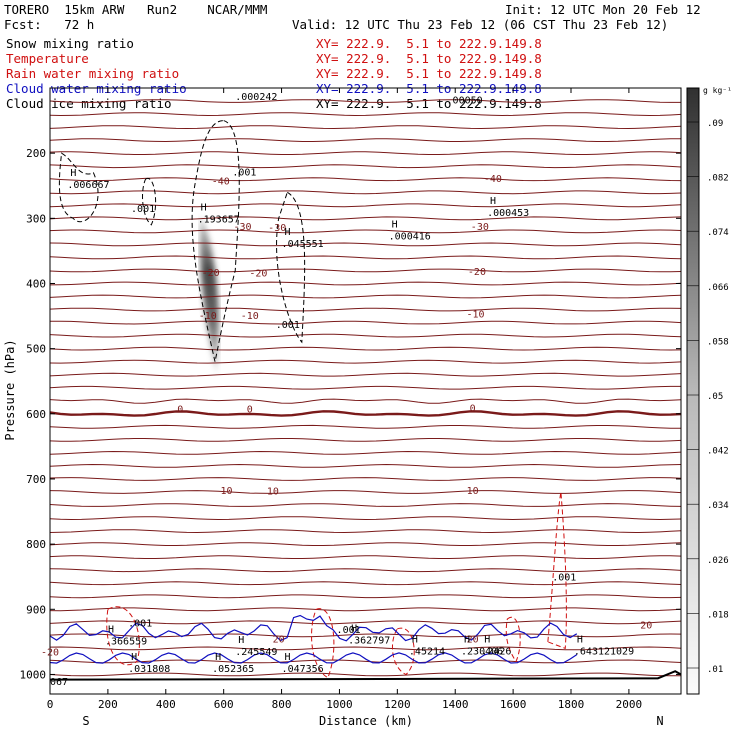 This screenshot has width=740, height=740. I want to click on extremum-value-label: 067, so click(59, 682).